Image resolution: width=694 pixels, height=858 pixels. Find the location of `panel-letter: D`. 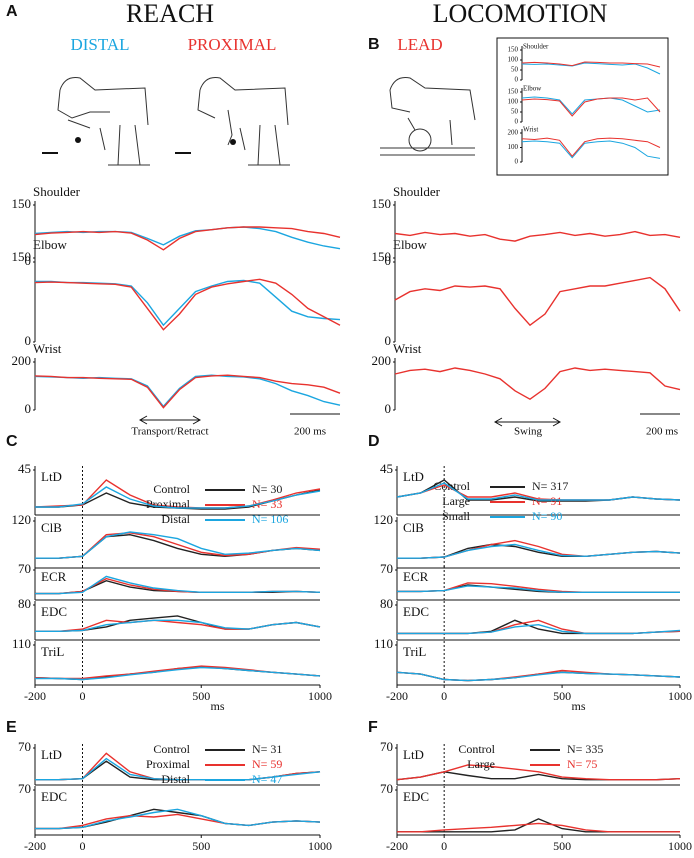

panel-letter: D is located at coordinates (374, 441).